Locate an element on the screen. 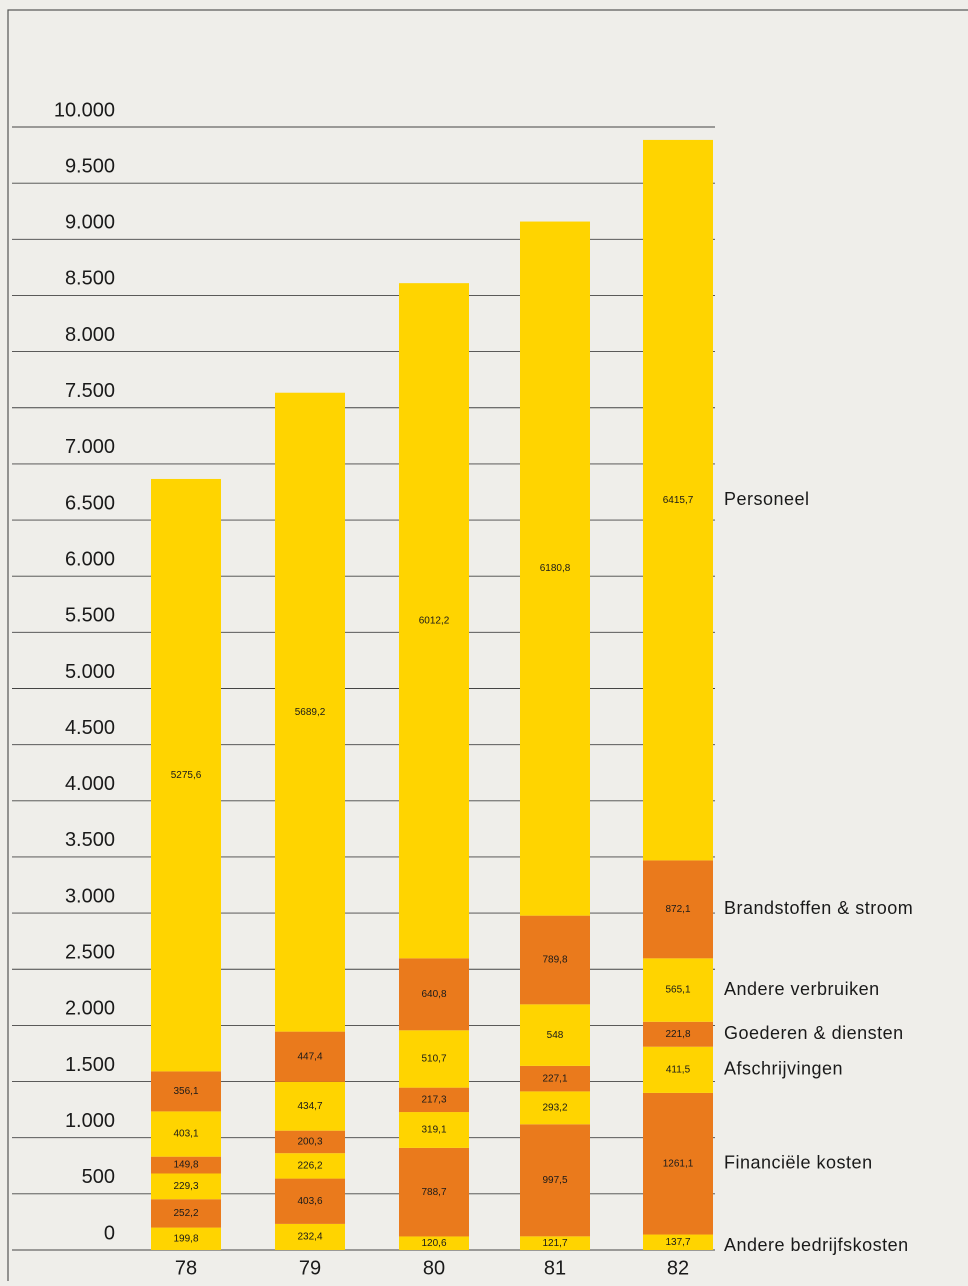  value-label: 510,7 is located at coordinates (433, 1059).